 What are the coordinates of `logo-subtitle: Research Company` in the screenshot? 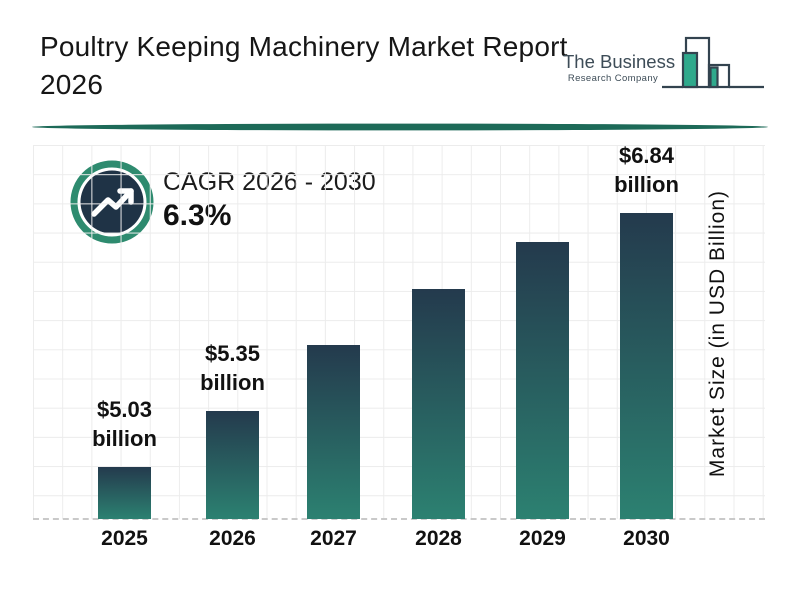 It's located at (613, 78).